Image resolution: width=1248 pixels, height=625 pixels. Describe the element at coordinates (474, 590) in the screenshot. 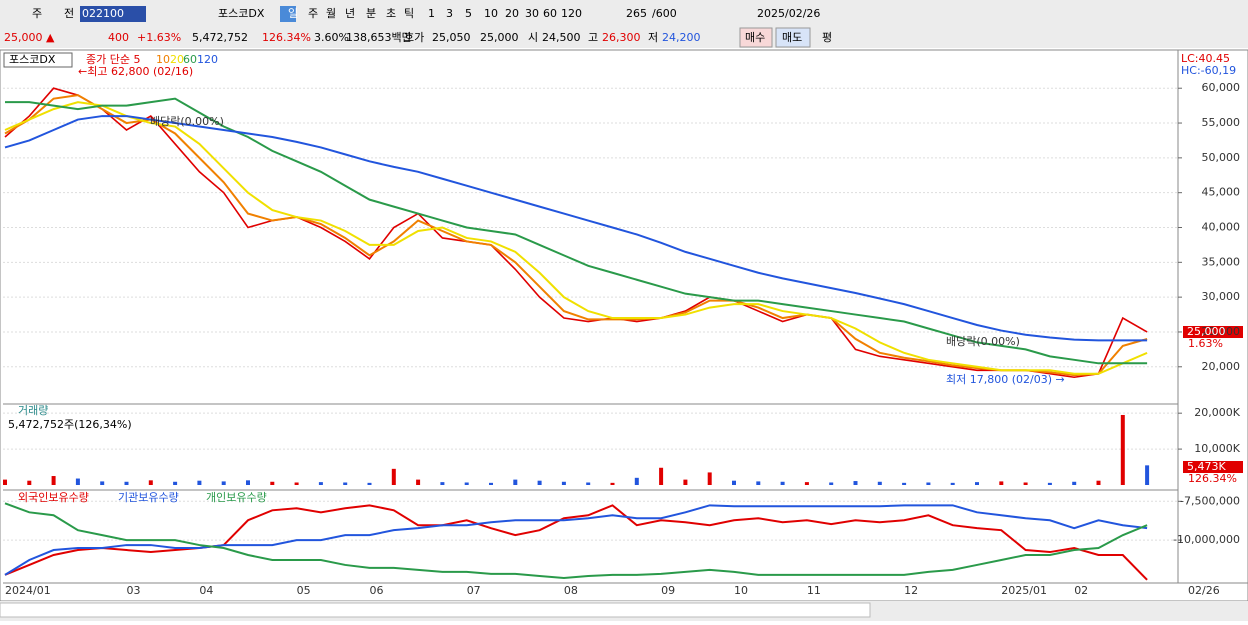

I see `x-tick-label: 07` at that location.